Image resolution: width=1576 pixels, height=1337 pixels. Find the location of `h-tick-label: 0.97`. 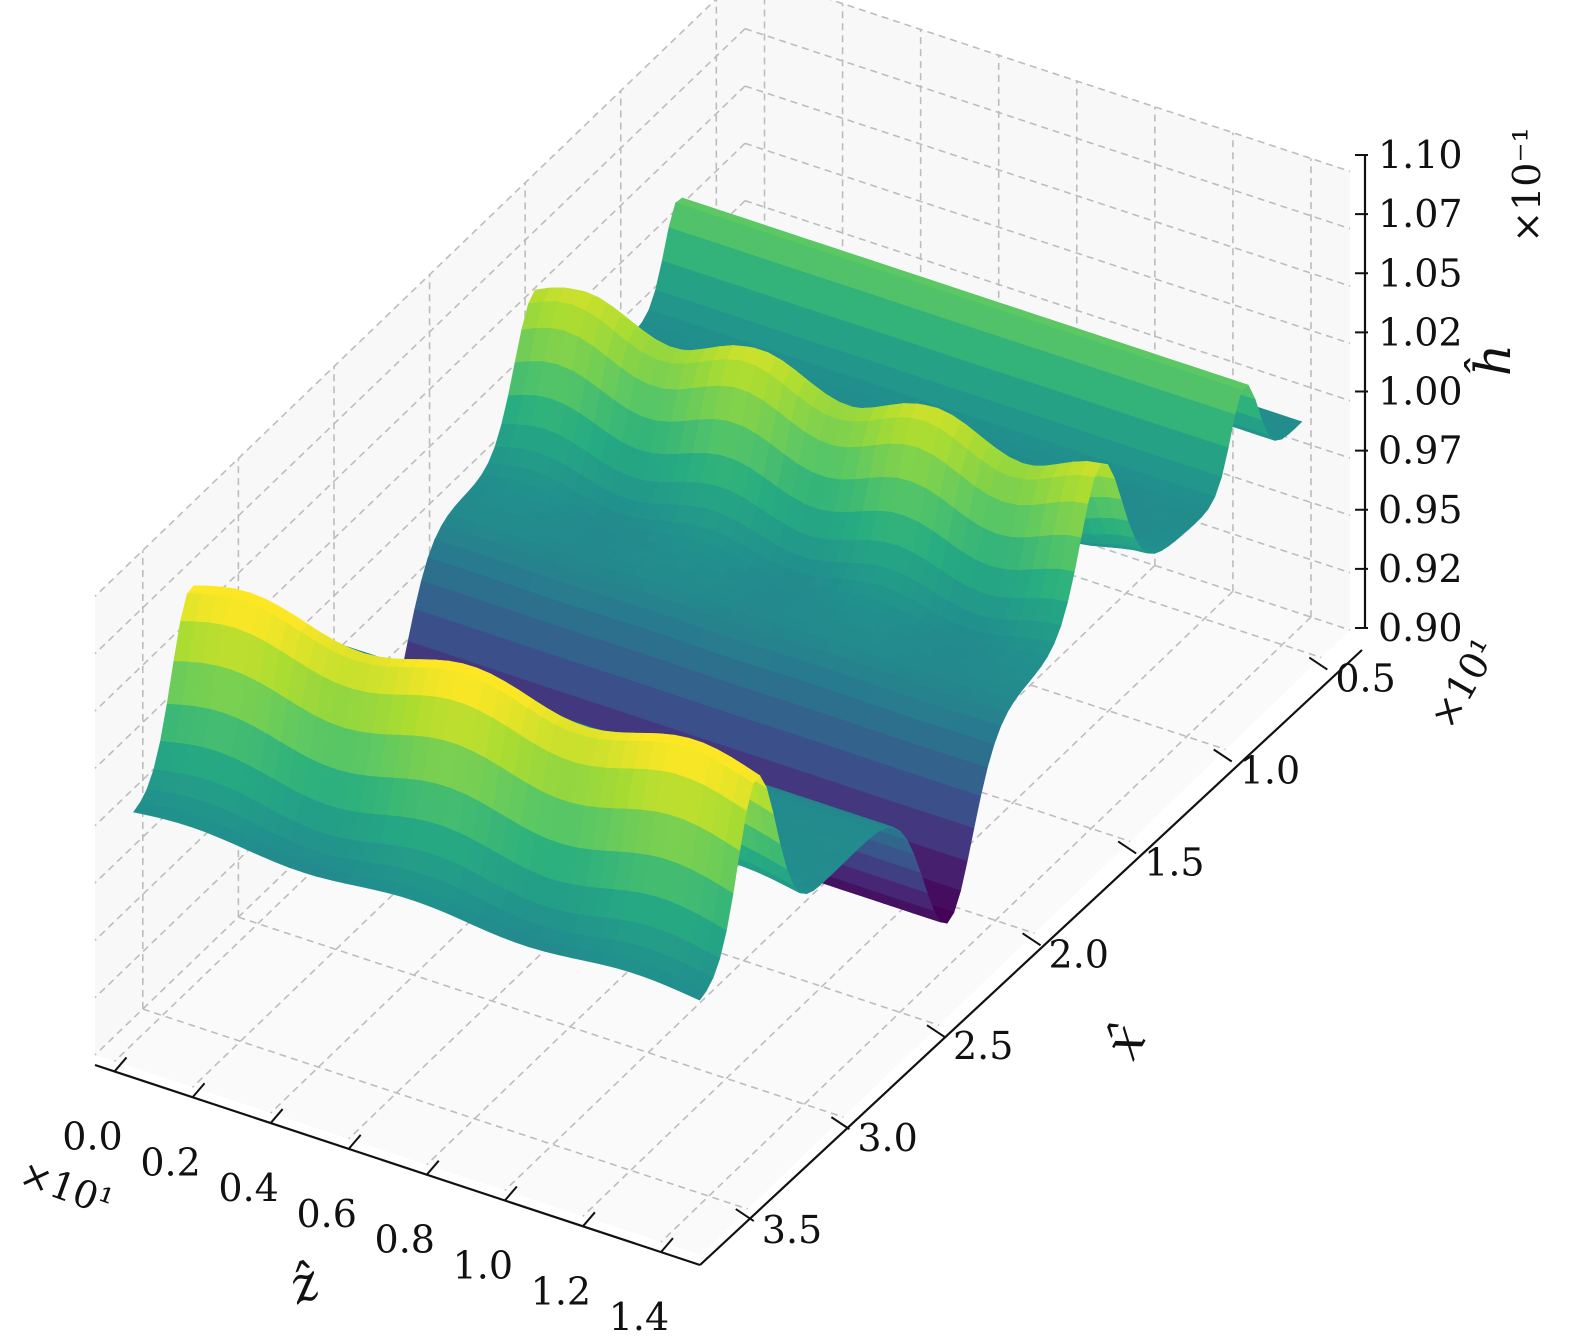

h-tick-label: 0.97 is located at coordinates (1420, 451).